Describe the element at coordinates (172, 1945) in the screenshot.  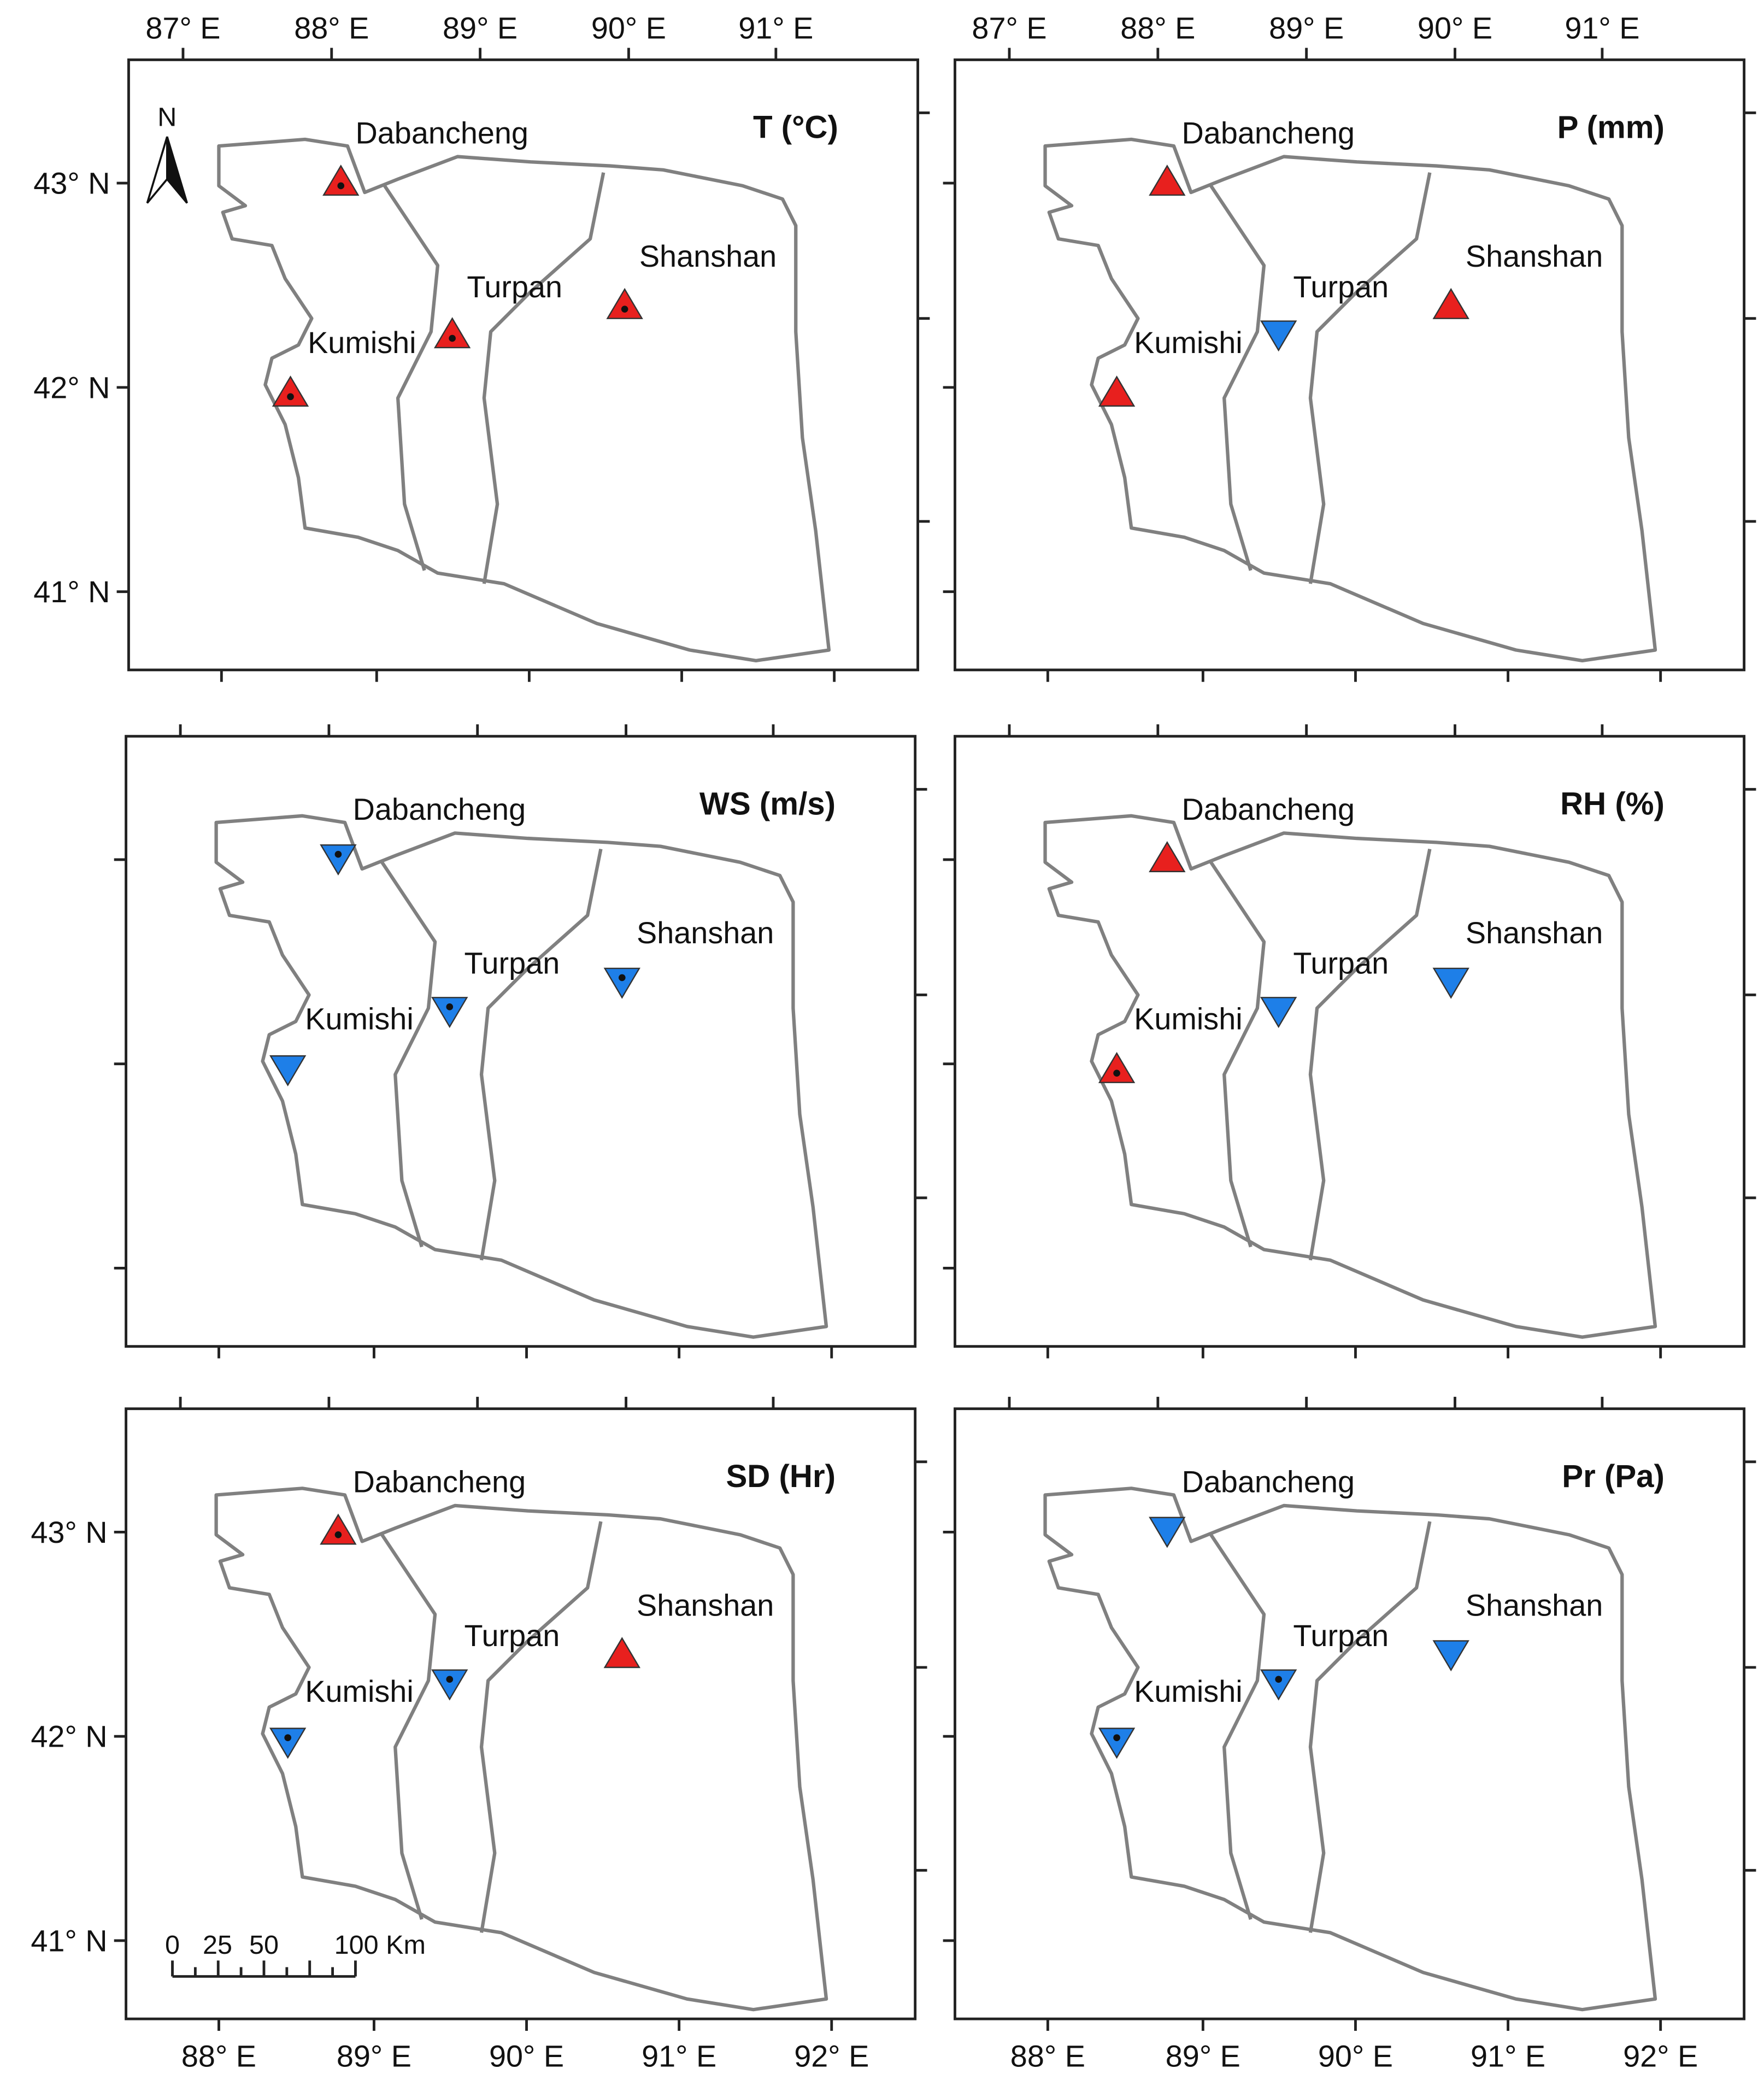
I see `scale-label: 0` at that location.